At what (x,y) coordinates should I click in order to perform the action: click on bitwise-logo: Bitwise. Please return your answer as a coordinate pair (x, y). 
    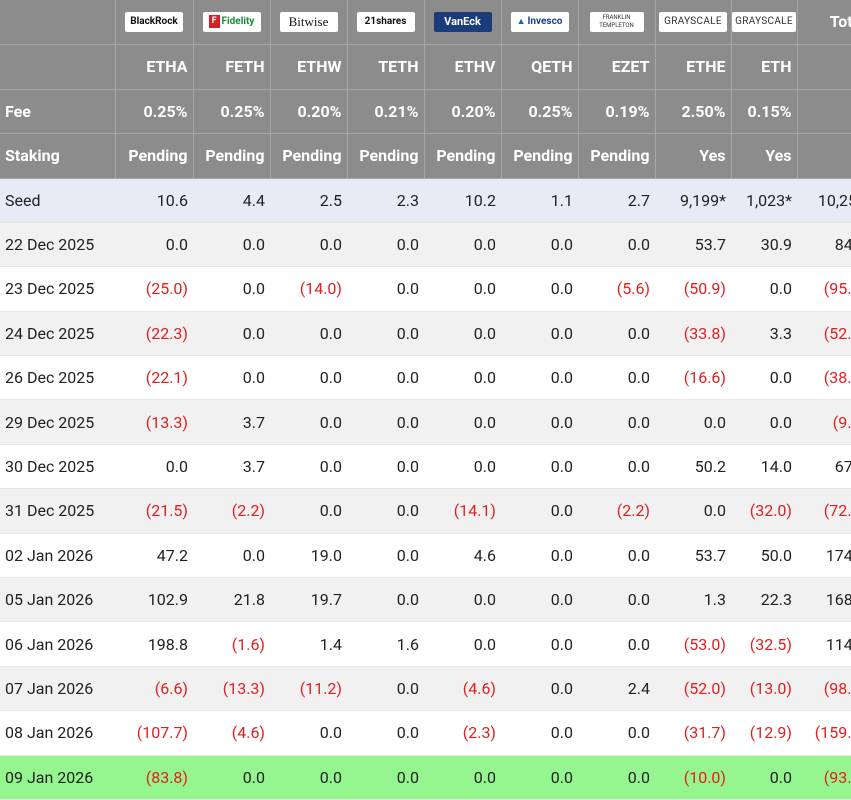
    Looking at the image, I should click on (308, 22).